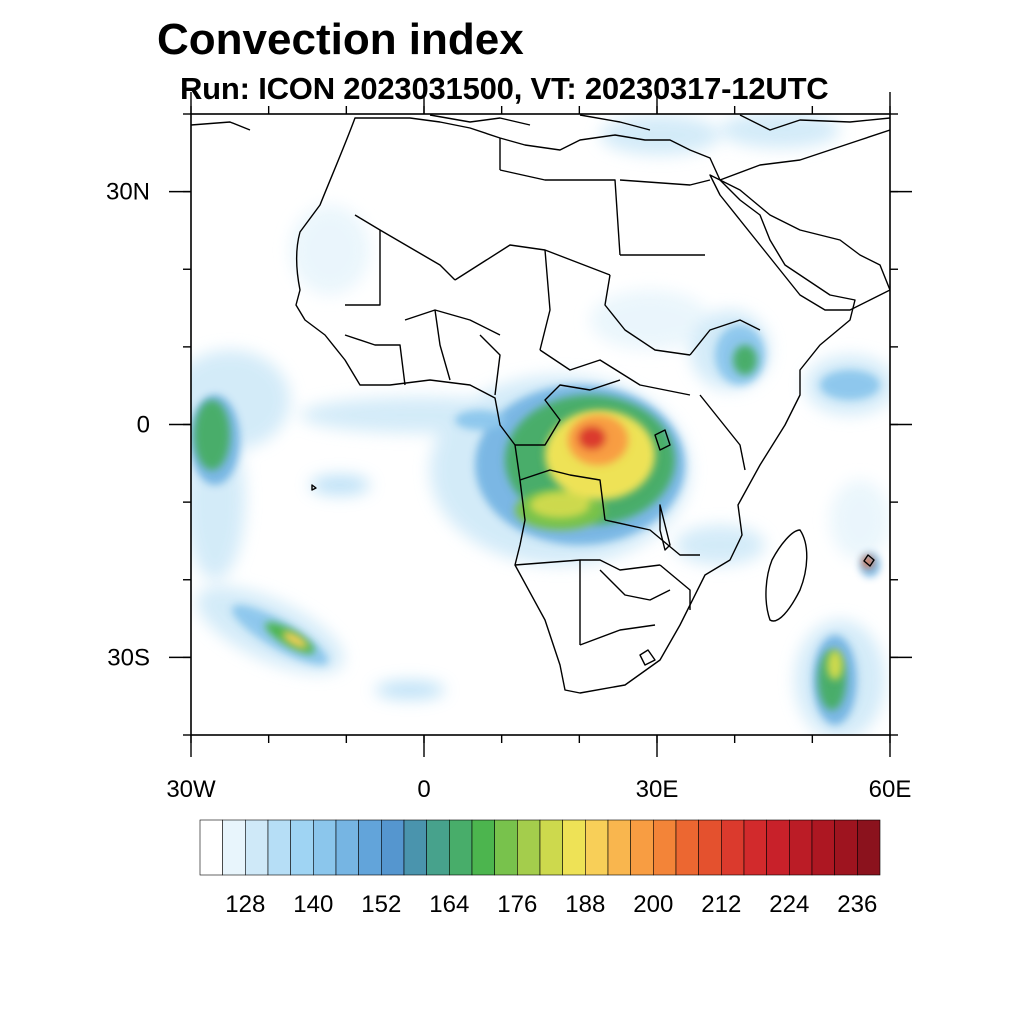 This screenshot has height=1024, width=1024. What do you see at coordinates (890, 789) in the screenshot?
I see `lon-tick-label: 60E` at bounding box center [890, 789].